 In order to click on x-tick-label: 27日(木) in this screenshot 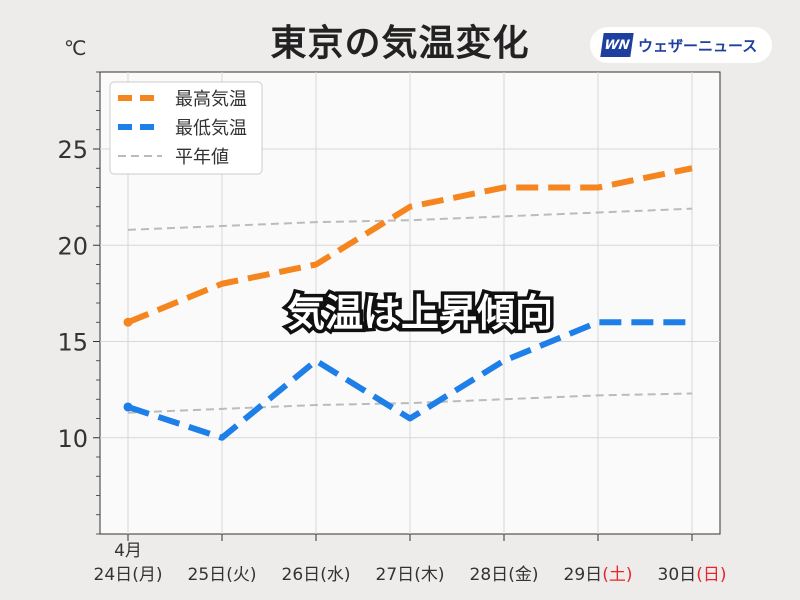, I will do `click(410, 575)`.